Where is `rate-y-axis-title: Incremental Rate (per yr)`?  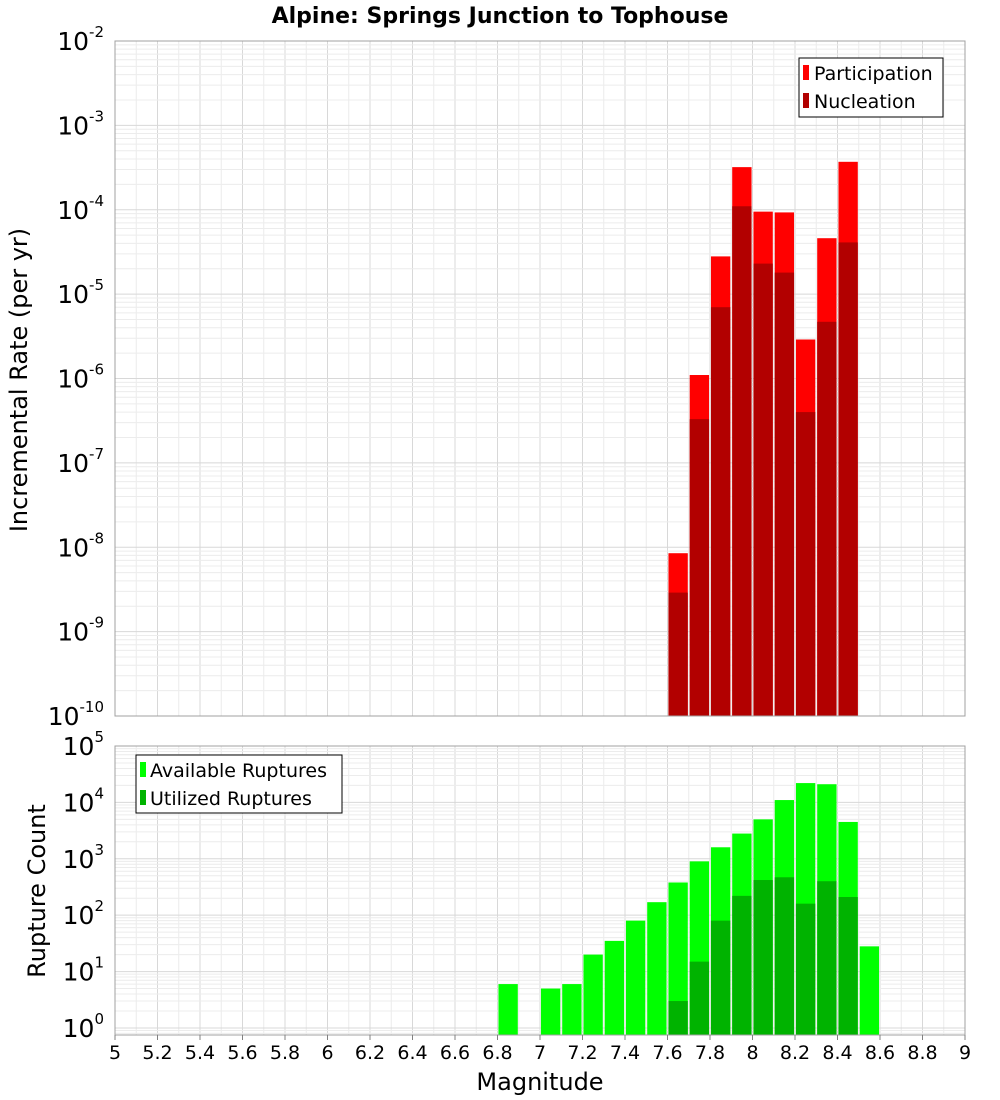
rate-y-axis-title: Incremental Rate (per yr) is located at coordinates (19, 380).